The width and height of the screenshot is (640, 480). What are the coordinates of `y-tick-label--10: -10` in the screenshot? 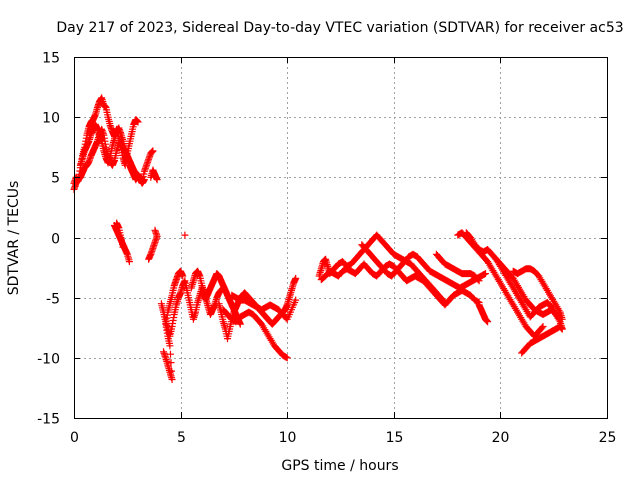 It's located at (48, 360).